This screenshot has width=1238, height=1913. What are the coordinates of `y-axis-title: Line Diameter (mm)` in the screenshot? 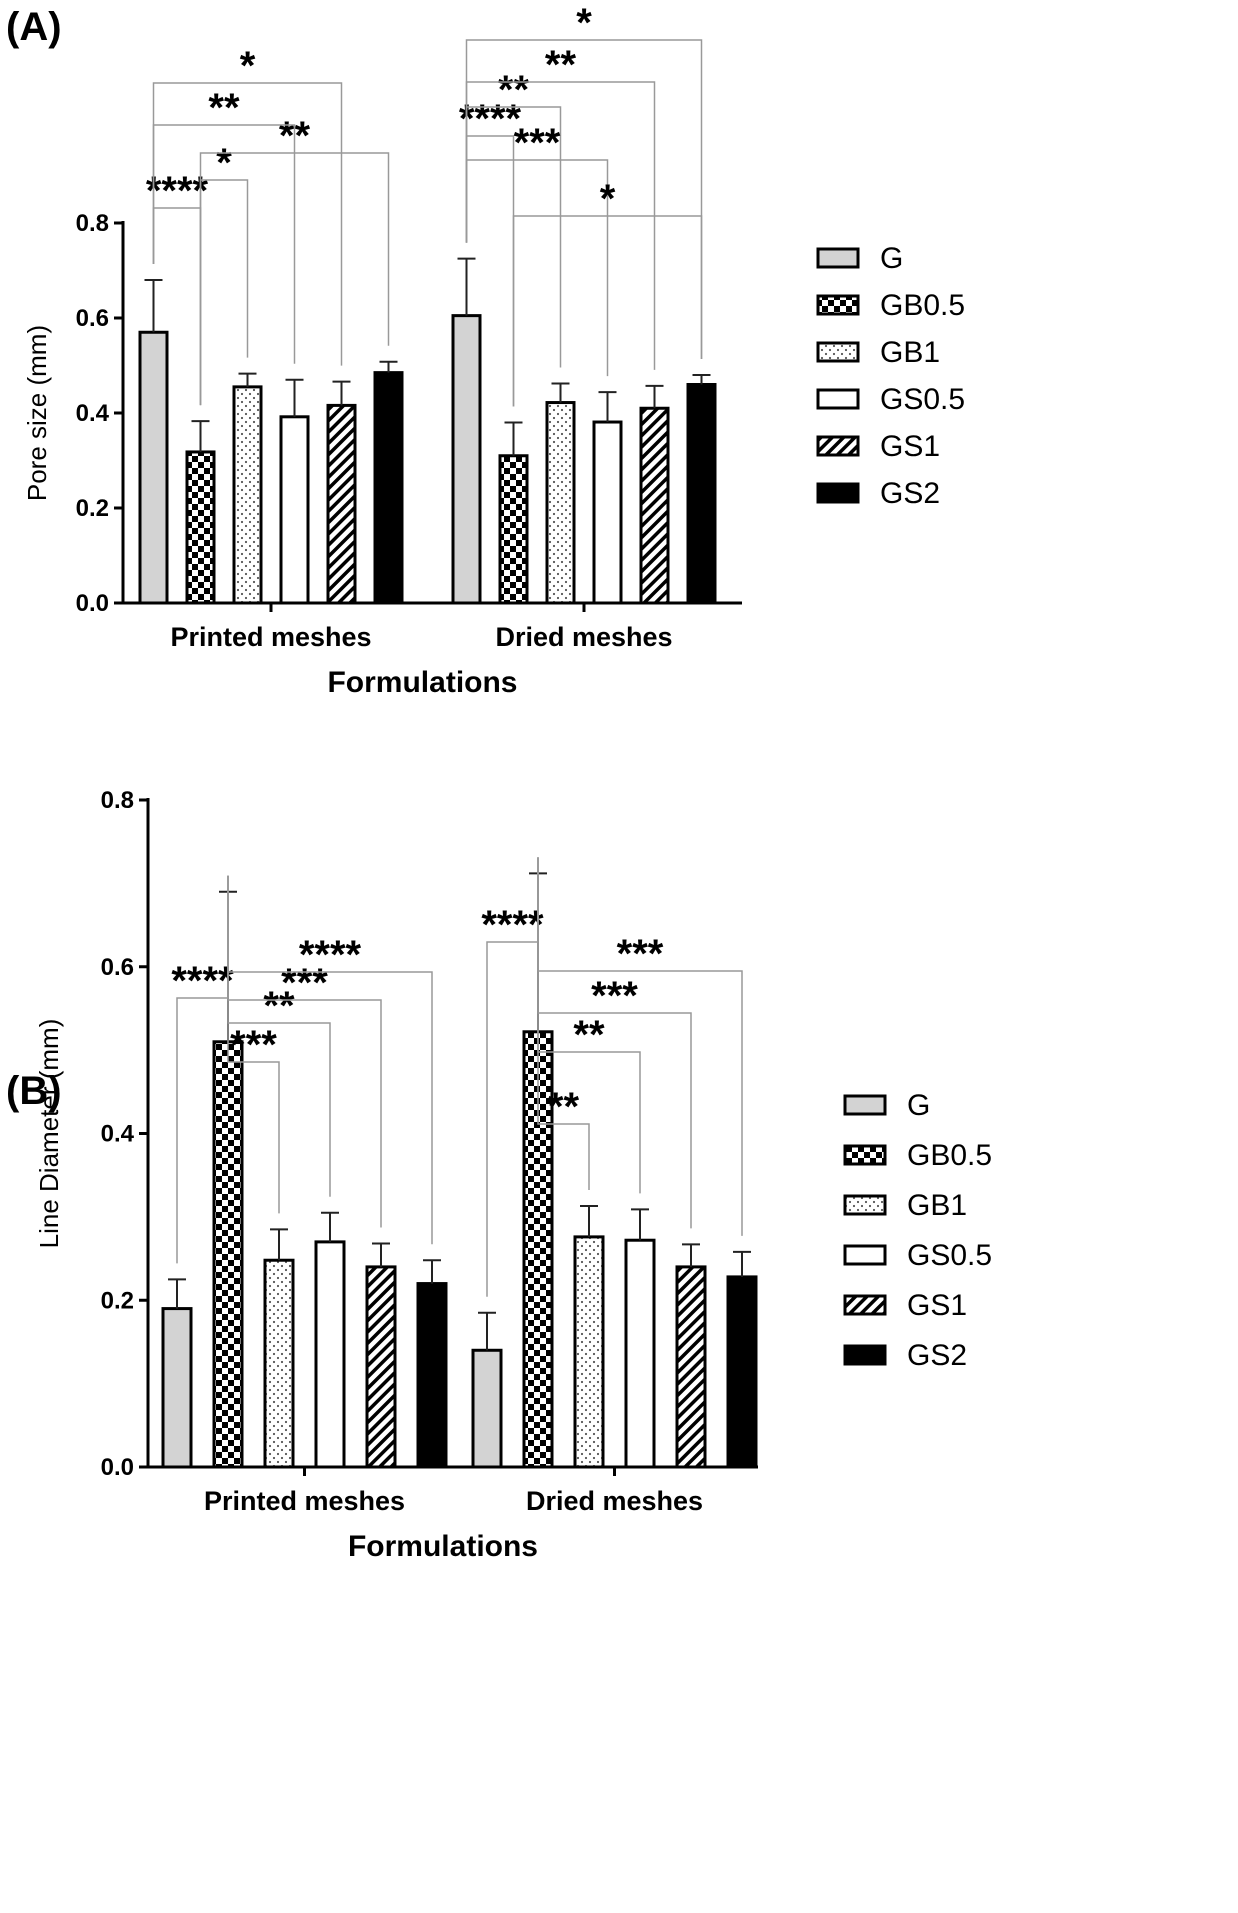 It's located at (49, 1134).